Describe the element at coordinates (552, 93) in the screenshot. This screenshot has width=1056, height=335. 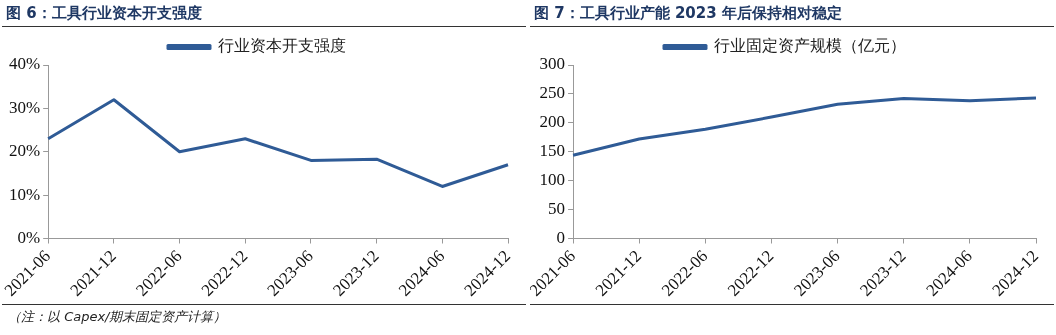
I see `y-tick-label: 250` at that location.